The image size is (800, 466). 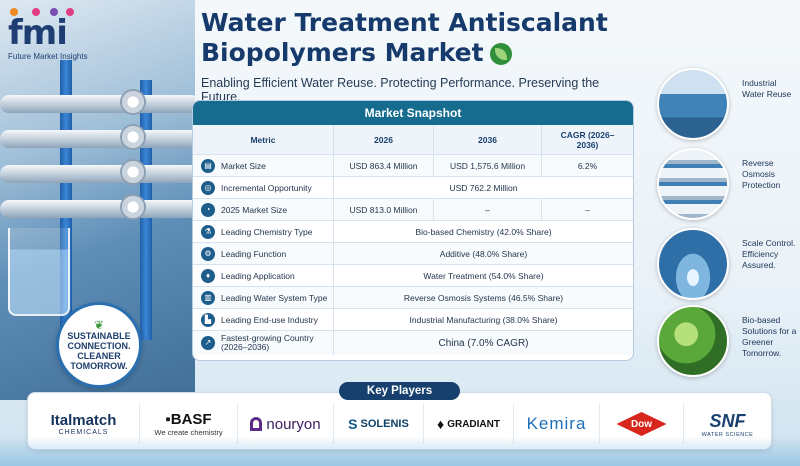 What do you see at coordinates (483, 343) in the screenshot?
I see `value-cell: China (7.0% CAGR)` at bounding box center [483, 343].